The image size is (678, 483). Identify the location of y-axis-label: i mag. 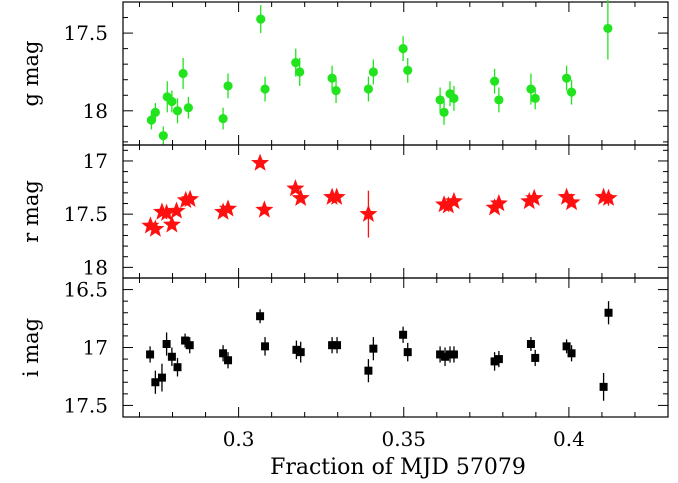
(31, 347).